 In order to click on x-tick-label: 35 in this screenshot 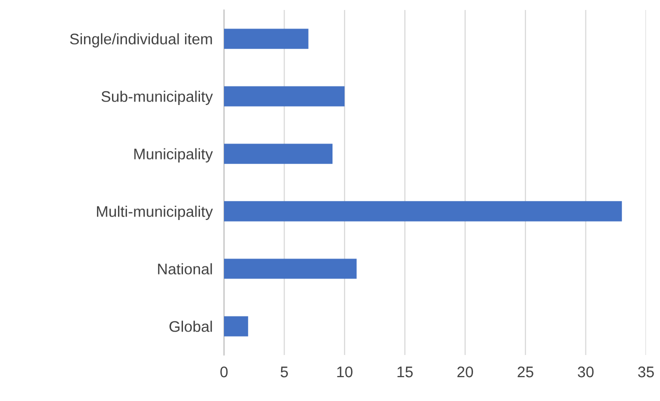, I will do `click(646, 372)`.